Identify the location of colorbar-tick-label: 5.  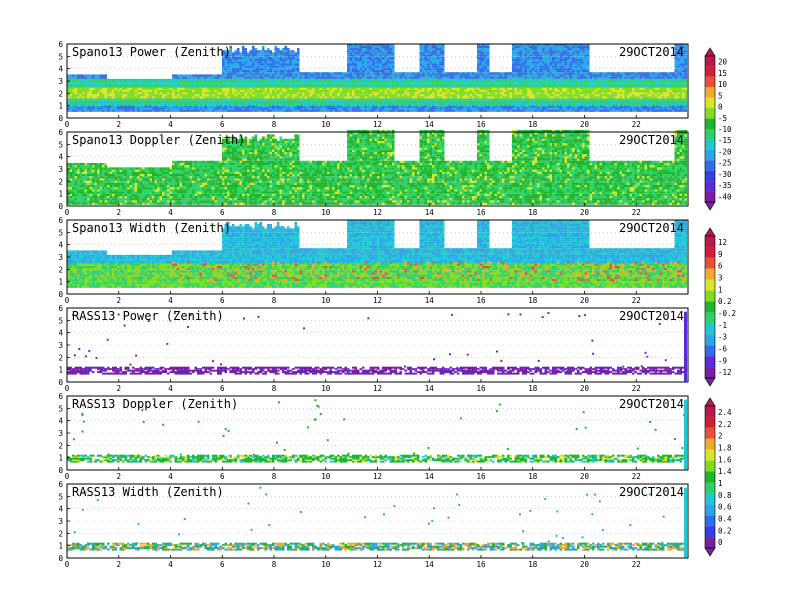
(720, 95).